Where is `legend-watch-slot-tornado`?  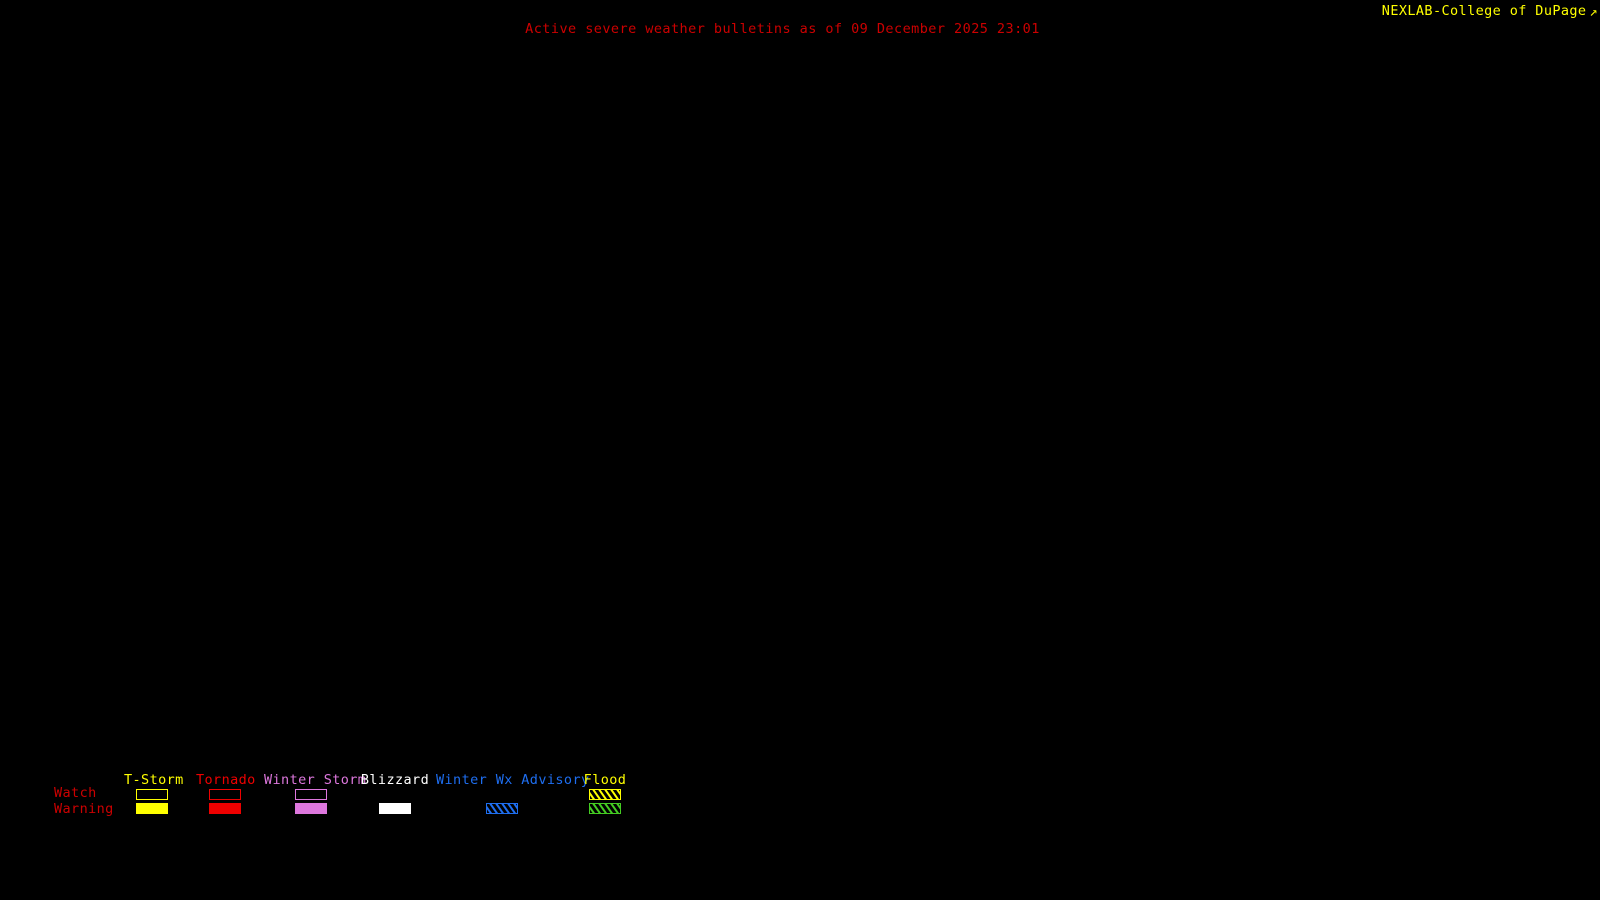 legend-watch-slot-tornado is located at coordinates (225, 795).